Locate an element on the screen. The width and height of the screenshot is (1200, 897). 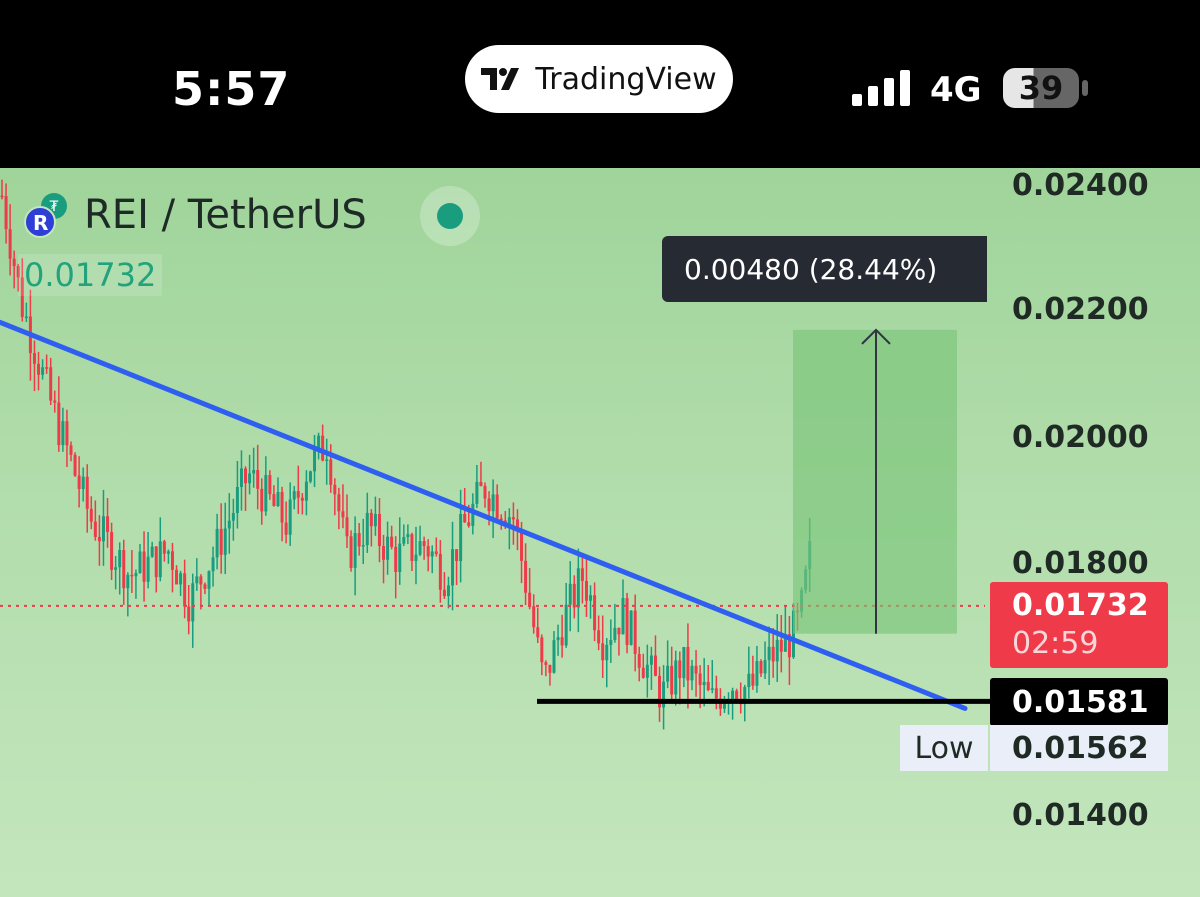
current-price-badge: 0.01732 02:59 is located at coordinates (1079, 625).